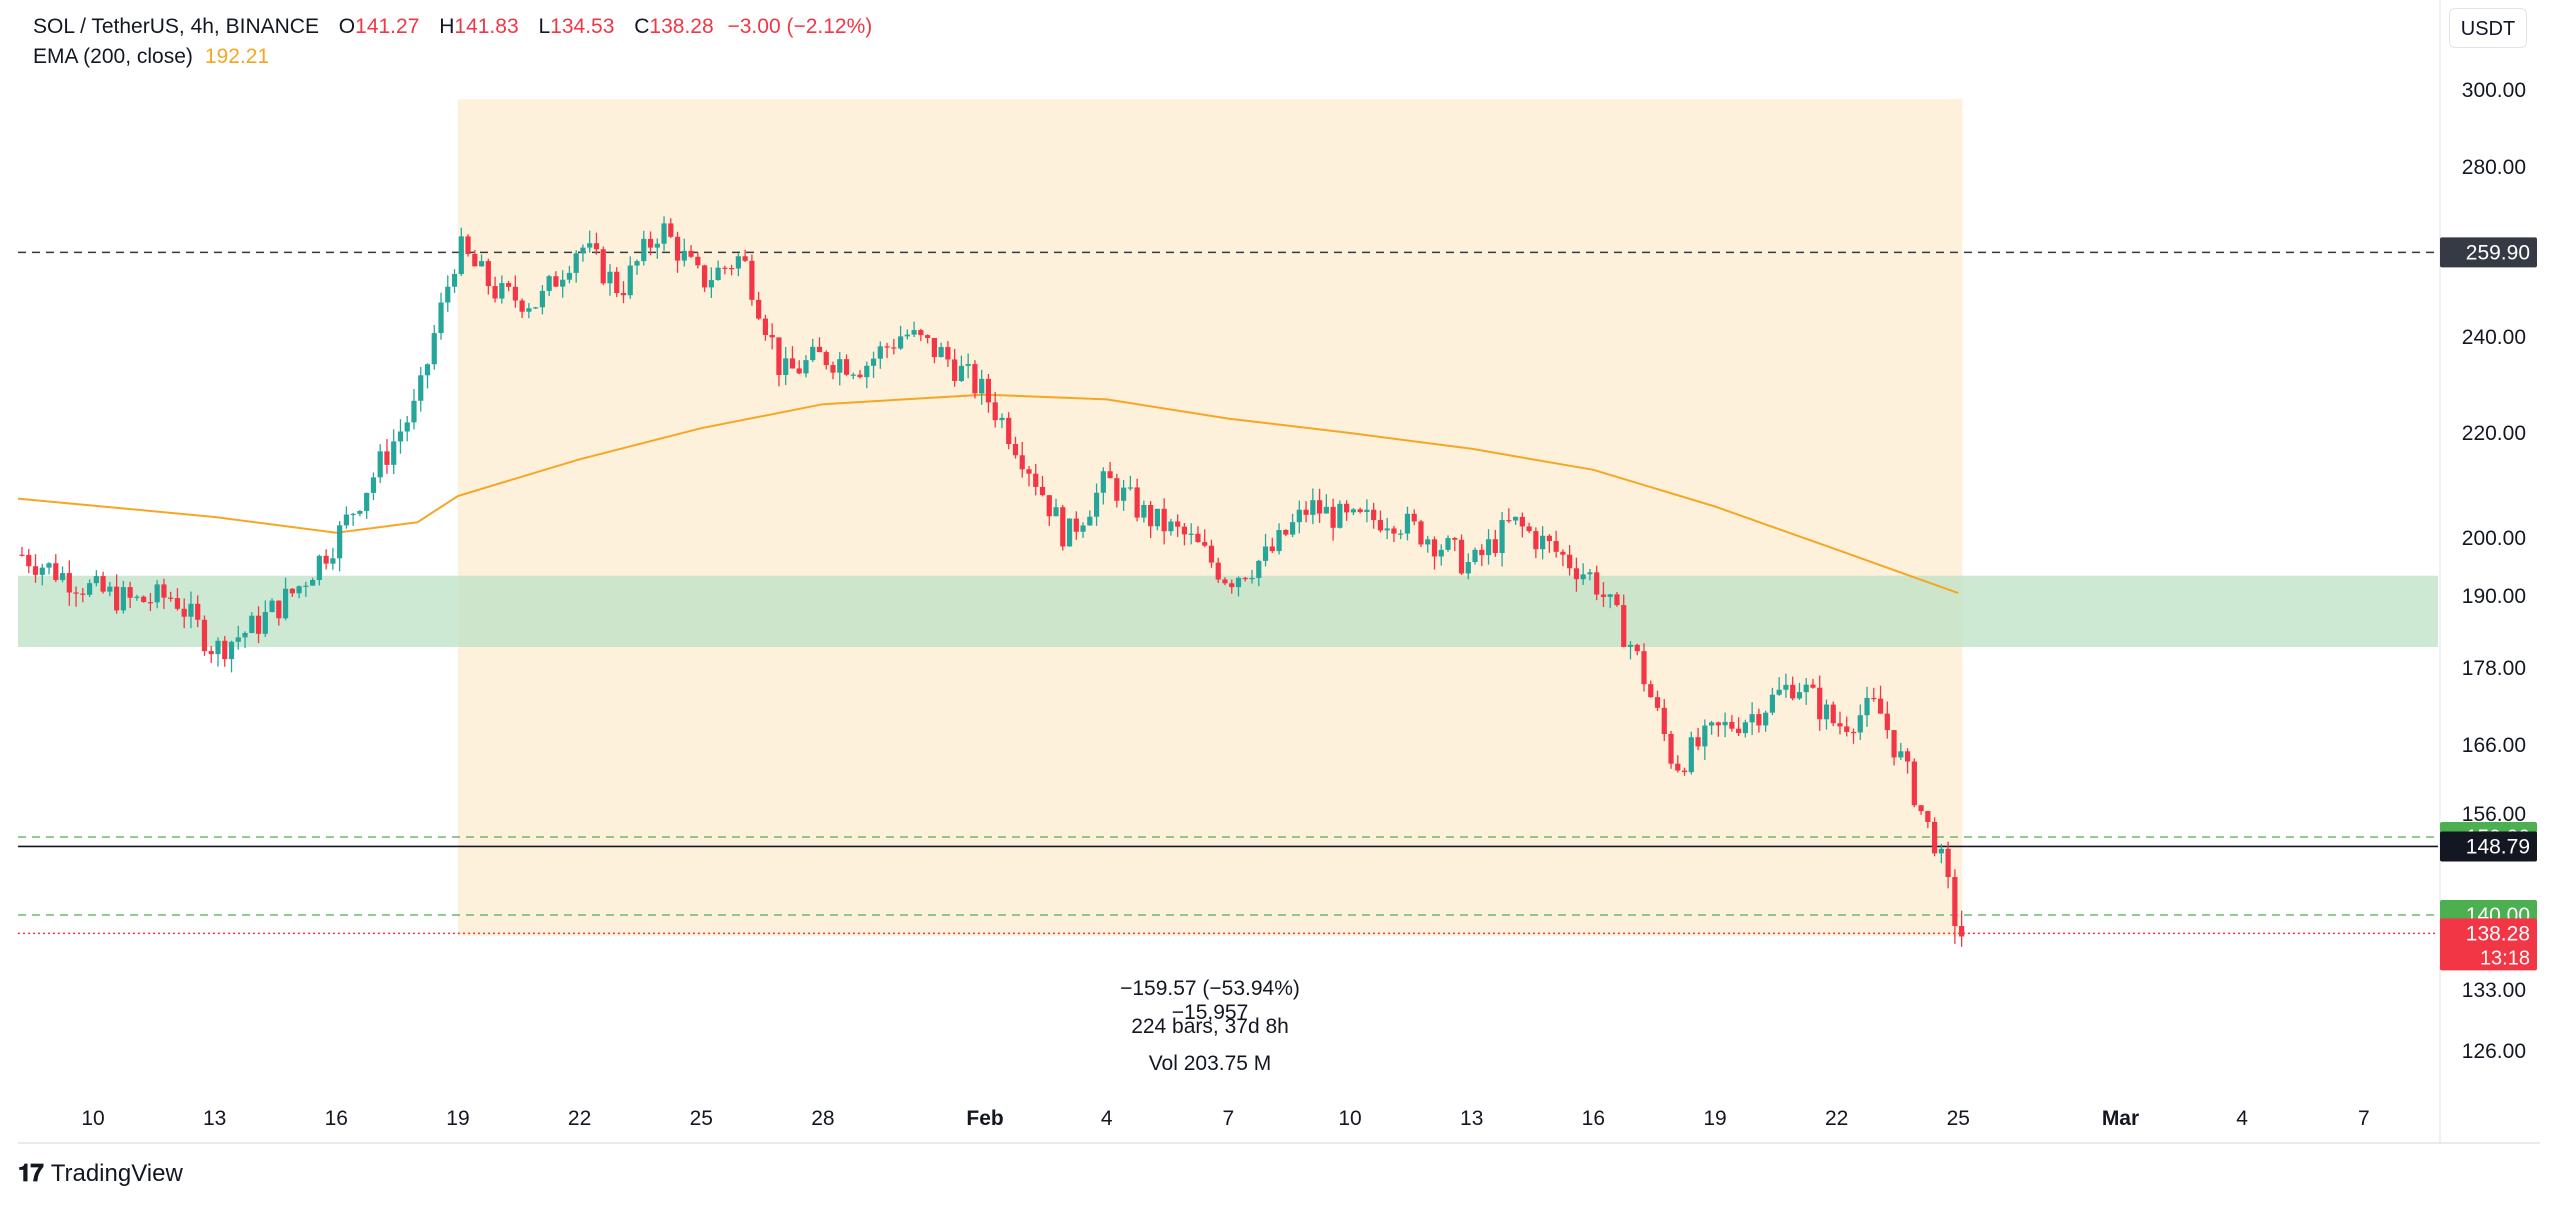 The width and height of the screenshot is (2560, 1207). Describe the element at coordinates (1228, 611) in the screenshot. I see `support-zone` at that location.